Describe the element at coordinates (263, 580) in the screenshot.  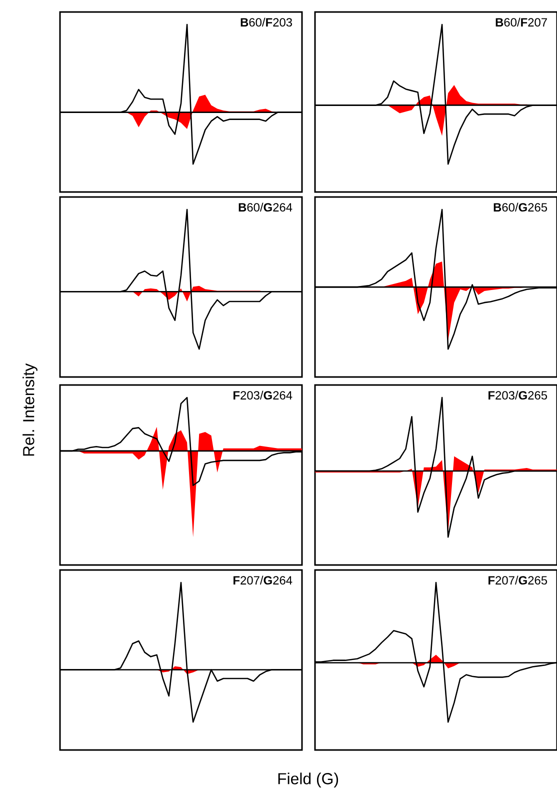
I see `chart-title: F207/G264` at that location.